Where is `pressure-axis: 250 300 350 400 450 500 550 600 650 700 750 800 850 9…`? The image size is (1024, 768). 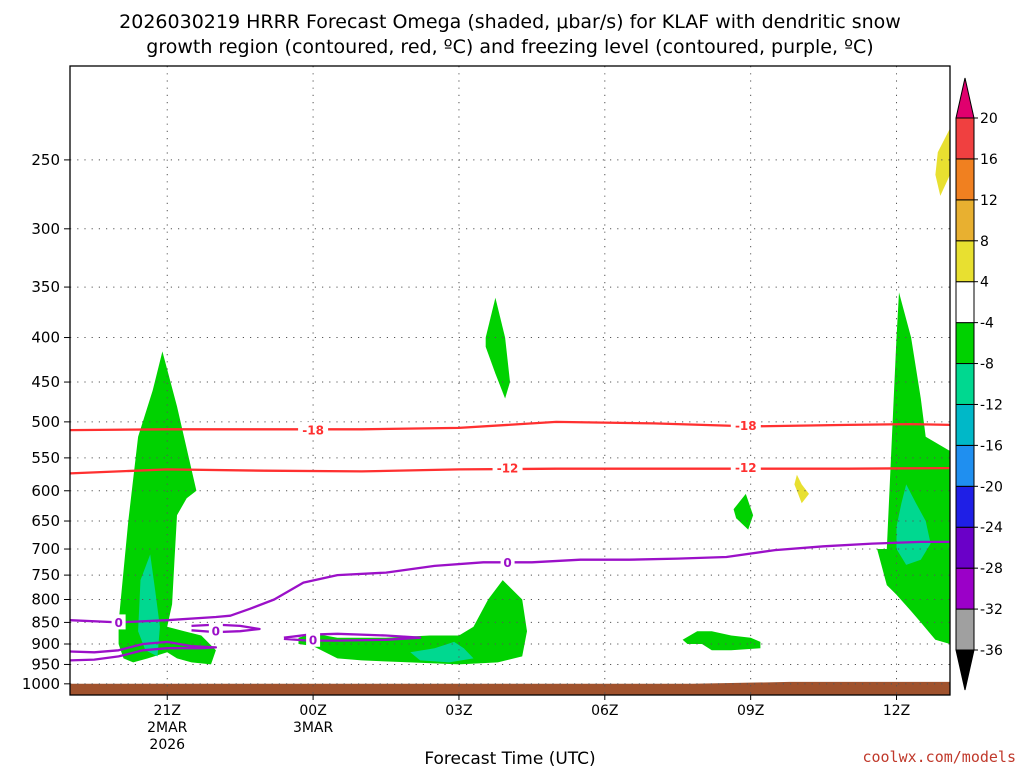
pressure-axis: 250 300 350 400 450 500 550 600 650 700 750 800 850 9… is located at coordinates (46, 422).